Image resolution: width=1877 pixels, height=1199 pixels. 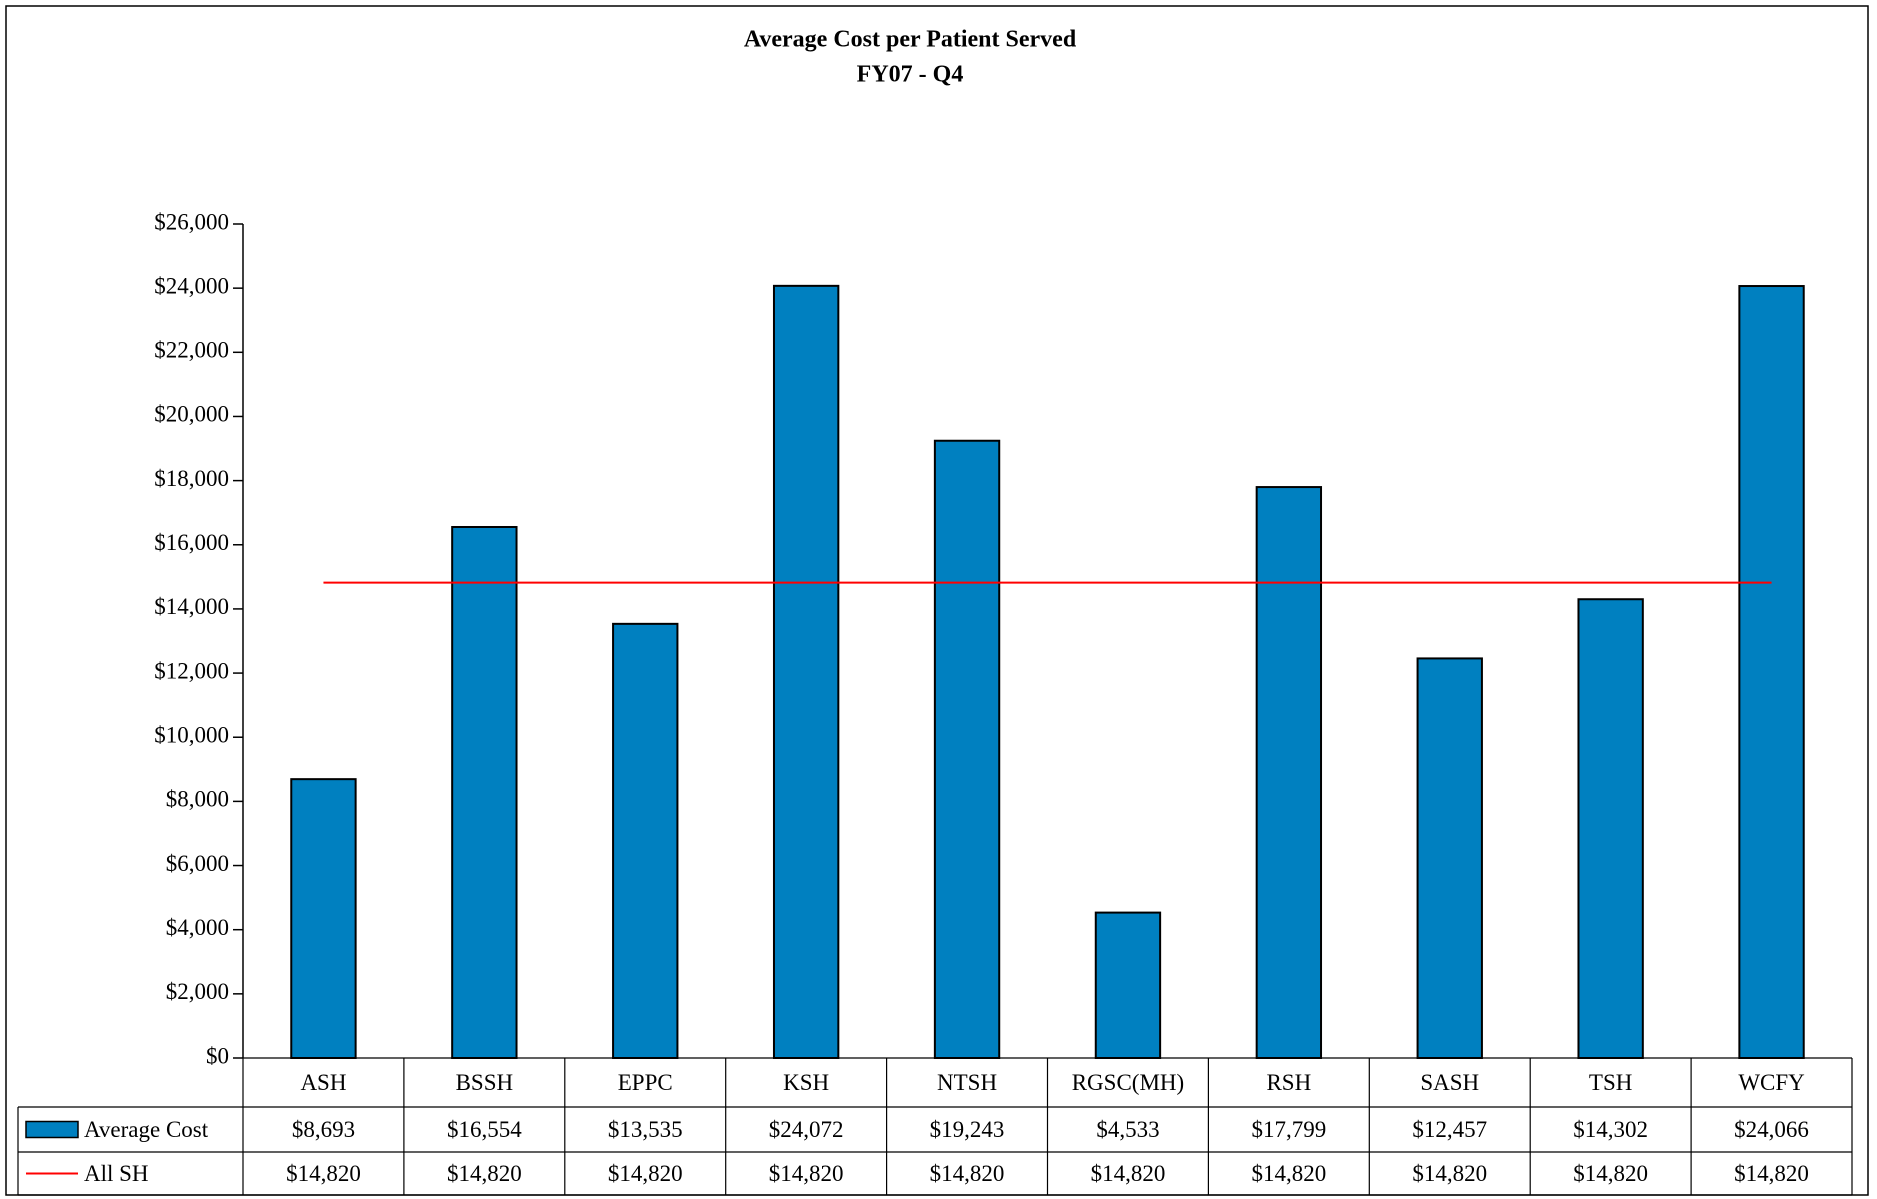 I want to click on x-tick-label: WCFY, so click(x=1771, y=1082).